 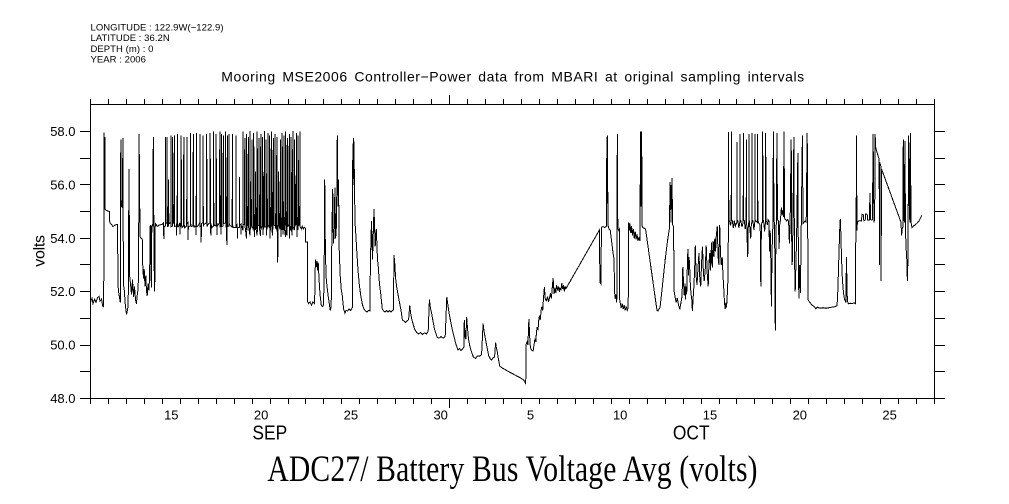 What do you see at coordinates (620, 415) in the screenshot?
I see `svg-text: 10` at bounding box center [620, 415].